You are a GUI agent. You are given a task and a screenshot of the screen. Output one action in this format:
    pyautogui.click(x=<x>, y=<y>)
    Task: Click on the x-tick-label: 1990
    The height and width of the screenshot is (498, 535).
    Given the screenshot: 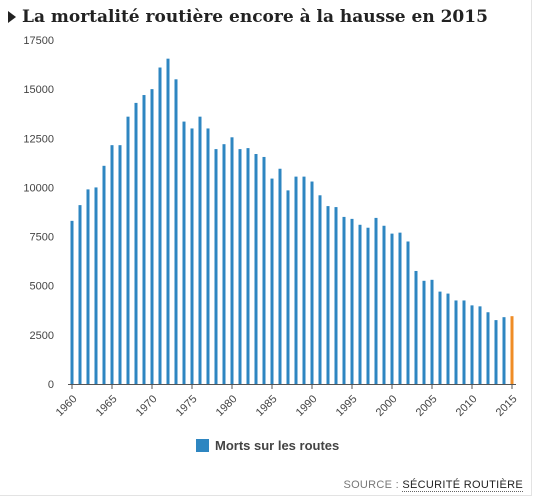 What is the action you would take?
    pyautogui.click(x=307, y=406)
    